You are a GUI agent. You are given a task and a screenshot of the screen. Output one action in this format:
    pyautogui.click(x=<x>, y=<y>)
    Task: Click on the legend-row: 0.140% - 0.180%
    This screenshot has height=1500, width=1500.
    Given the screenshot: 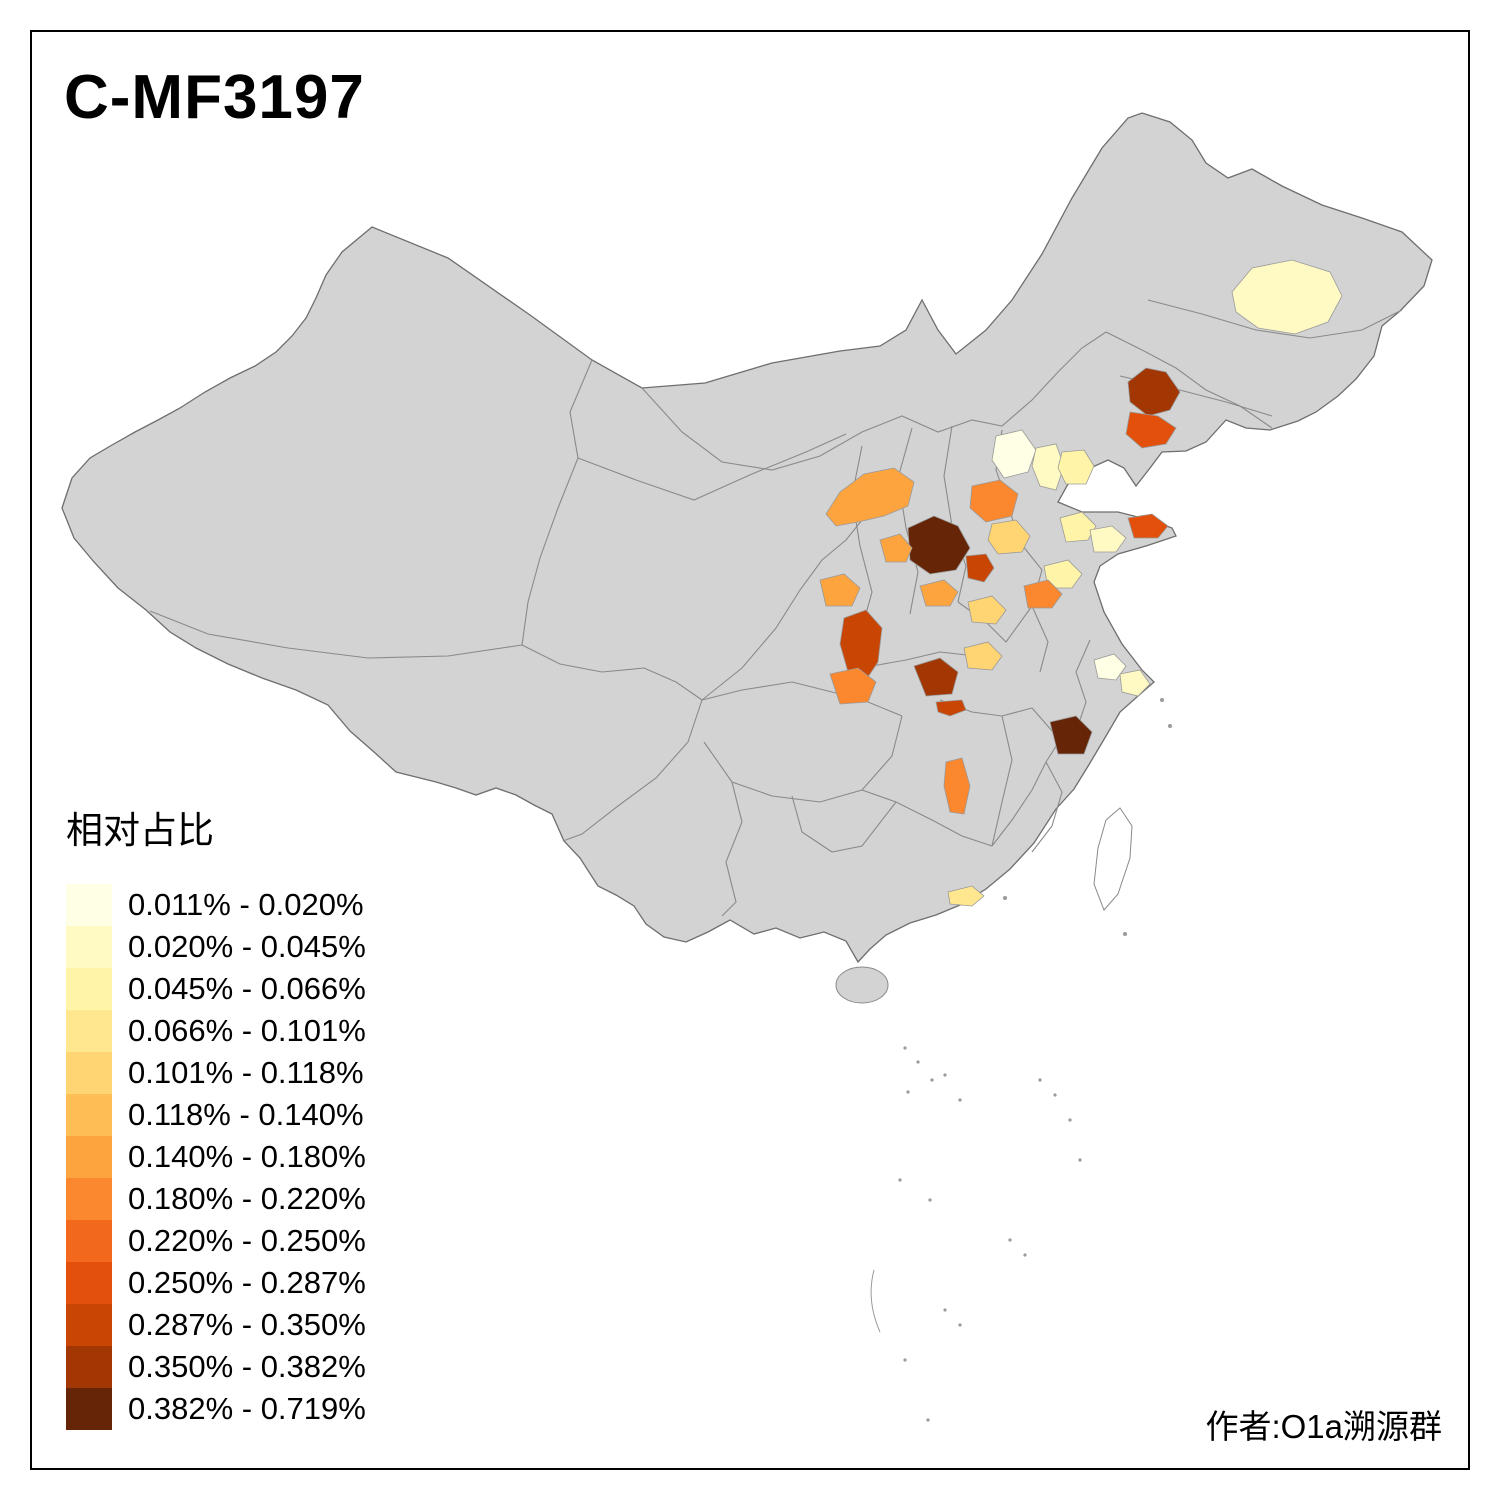 What is the action you would take?
    pyautogui.click(x=216, y=1157)
    